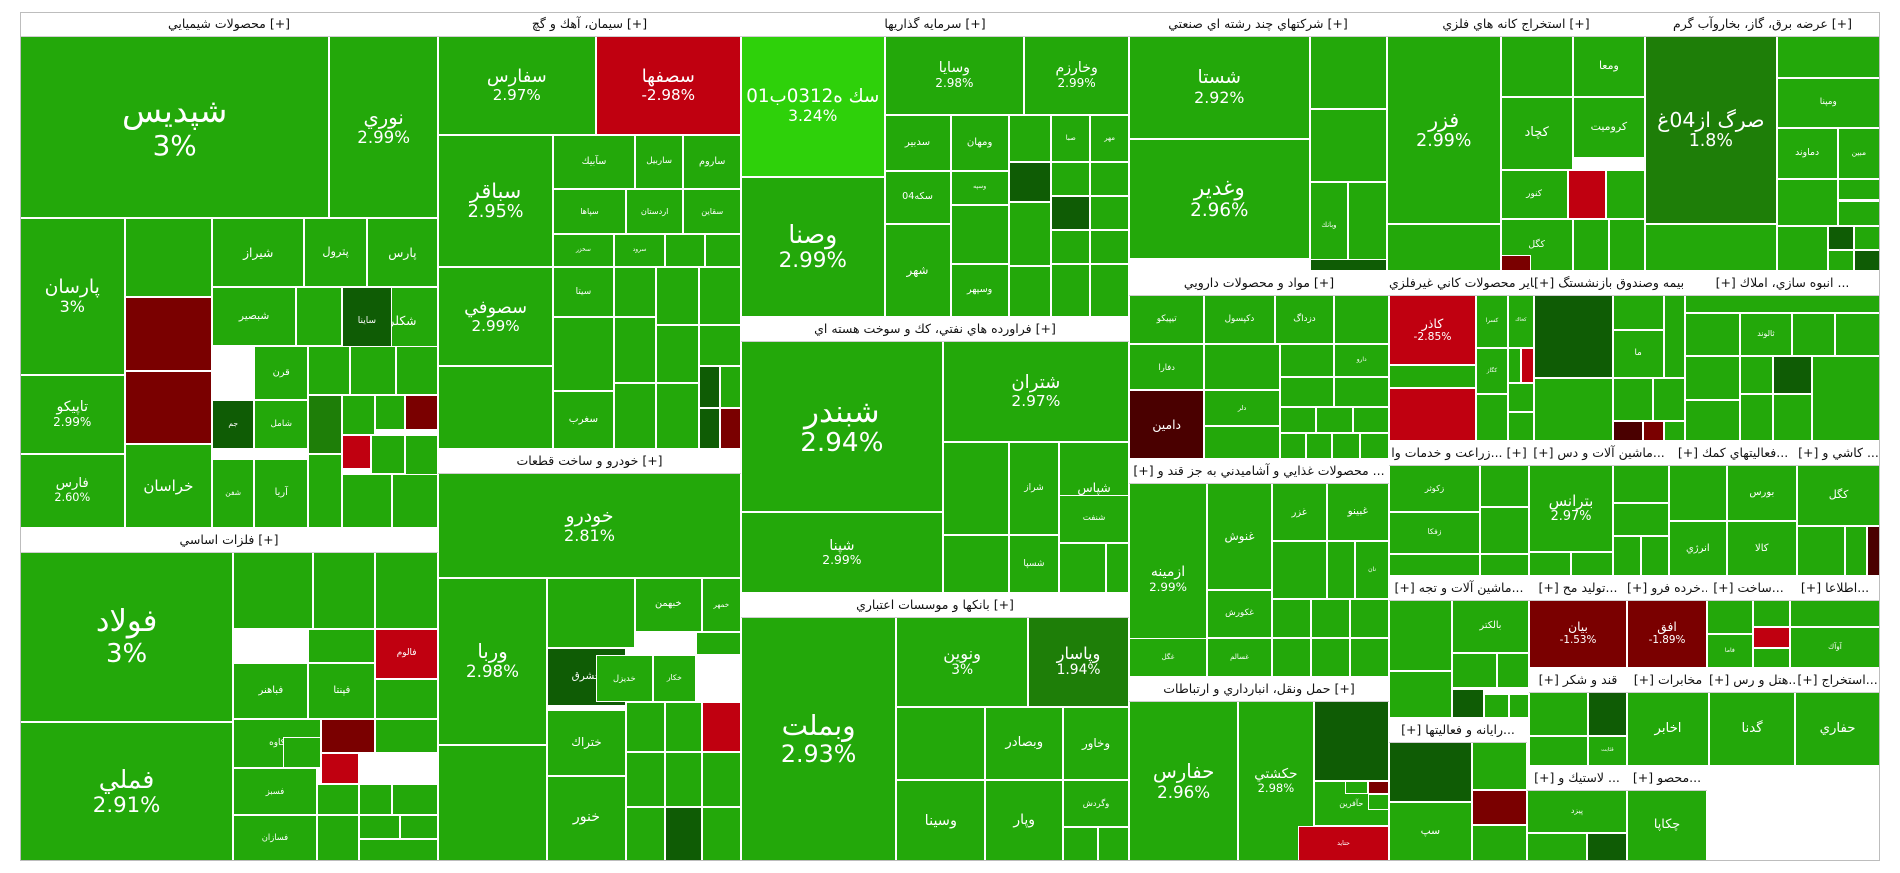 The height and width of the screenshot is (873, 1900). I want to click on sector-header: حمل ونقل، انبارداري و ارتباطات [+], so click(1259, 689).